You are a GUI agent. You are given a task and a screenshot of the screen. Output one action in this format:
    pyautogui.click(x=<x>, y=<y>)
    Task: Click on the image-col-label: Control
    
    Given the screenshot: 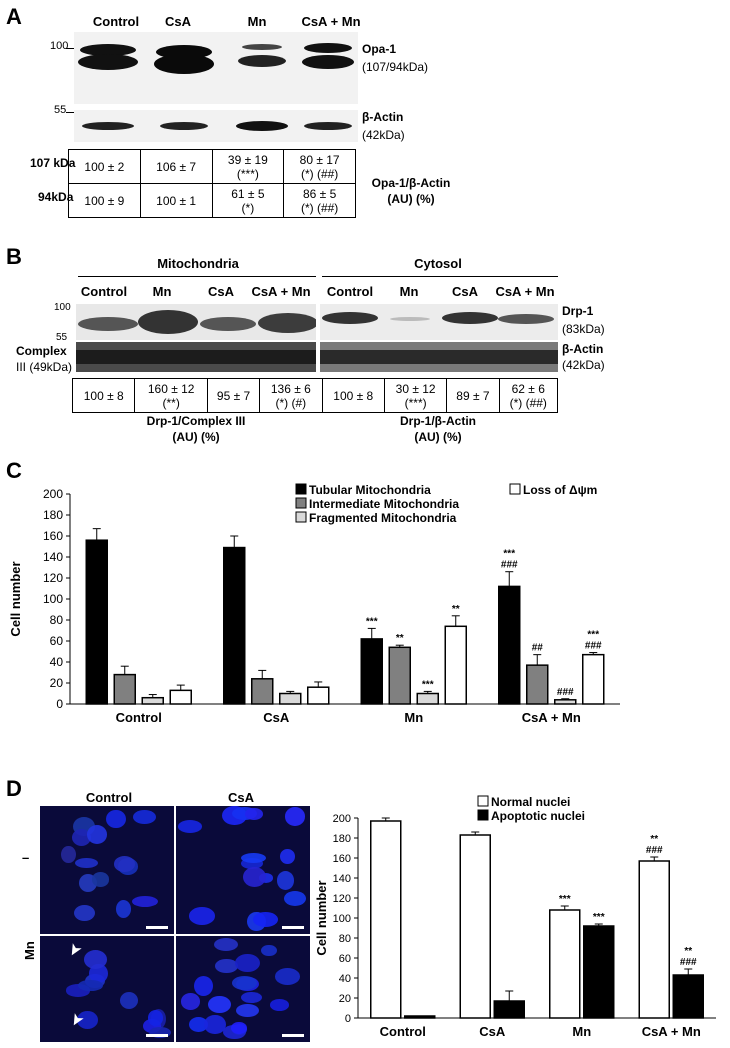 What is the action you would take?
    pyautogui.click(x=109, y=797)
    